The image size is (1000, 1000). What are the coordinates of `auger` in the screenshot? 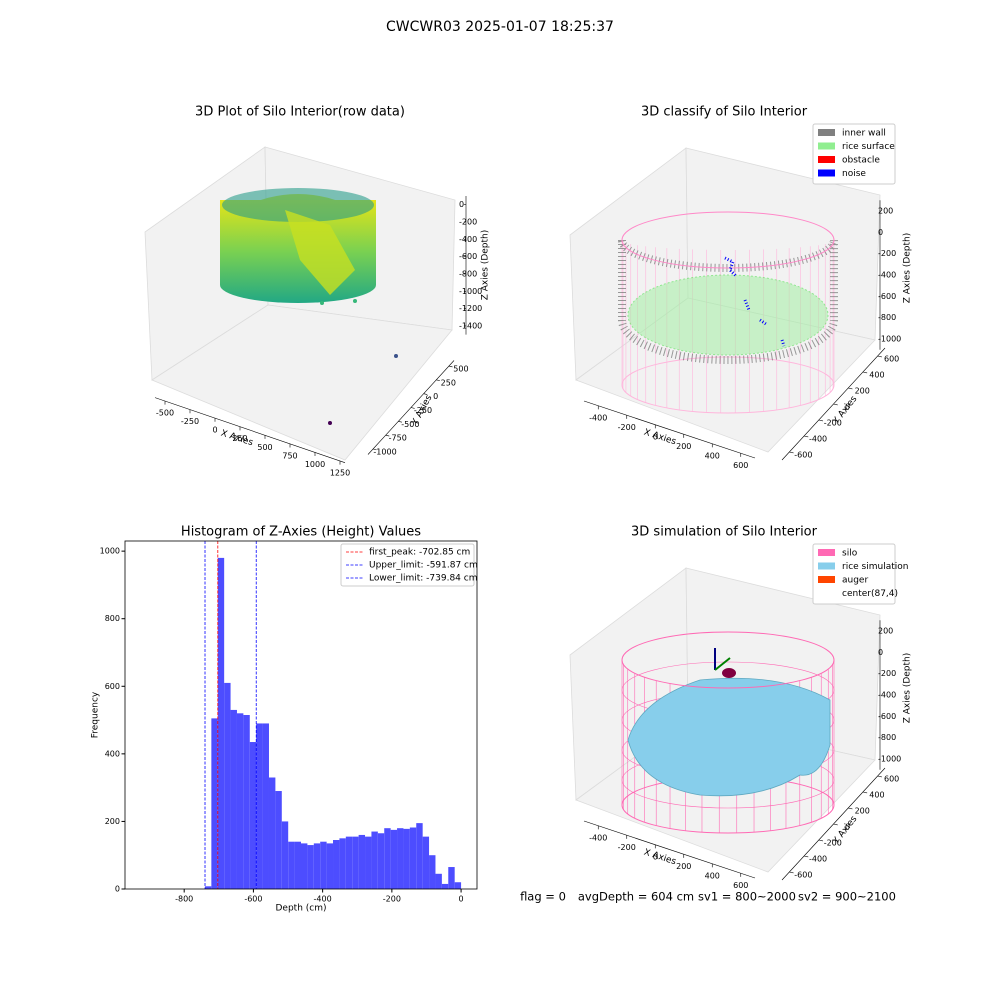 It's located at (729, 673).